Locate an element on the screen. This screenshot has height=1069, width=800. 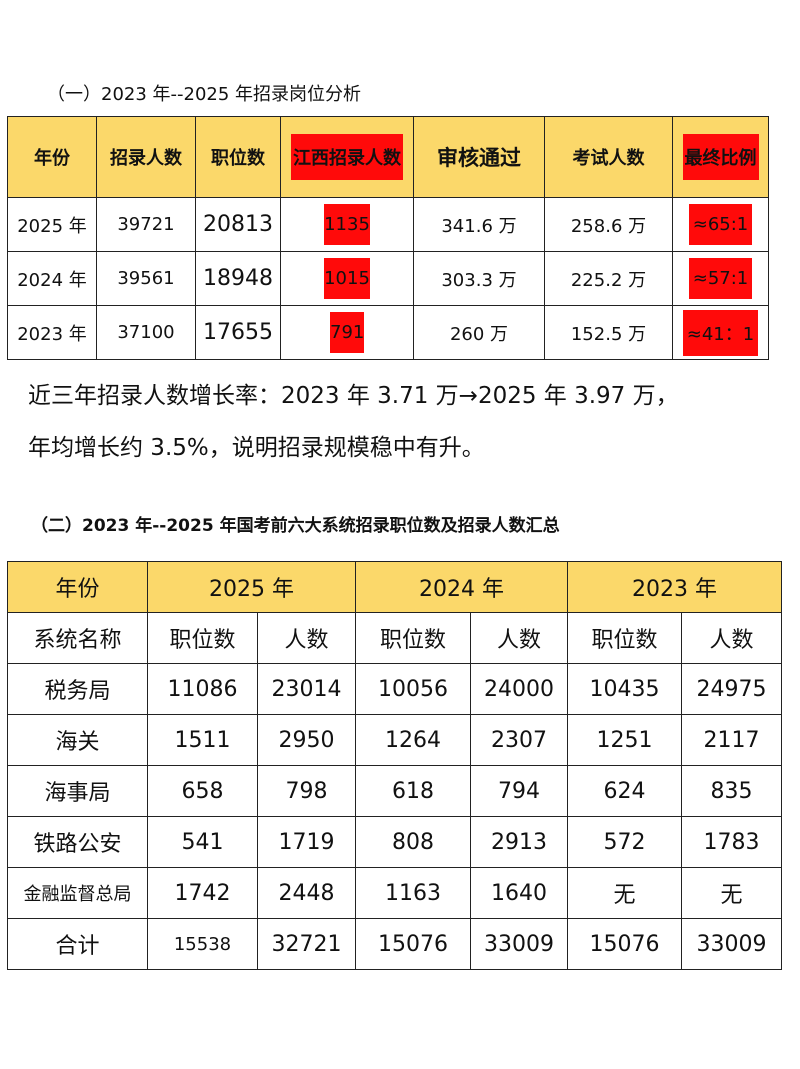
table-row: 海关 1511 2950 1264 2307 1251 2117 is located at coordinates (394, 740).